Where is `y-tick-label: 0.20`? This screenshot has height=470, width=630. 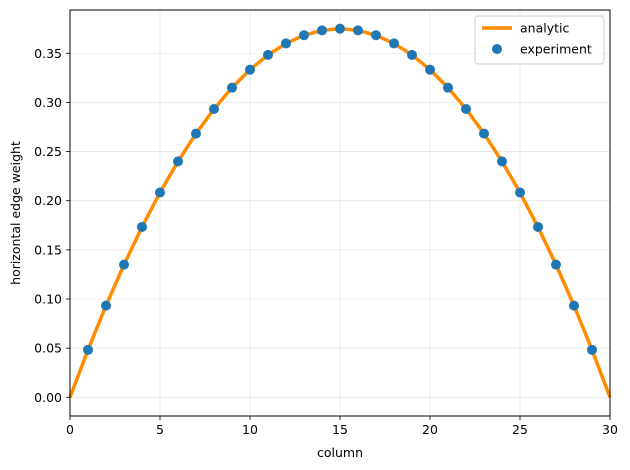
y-tick-label: 0.20 is located at coordinates (48, 200).